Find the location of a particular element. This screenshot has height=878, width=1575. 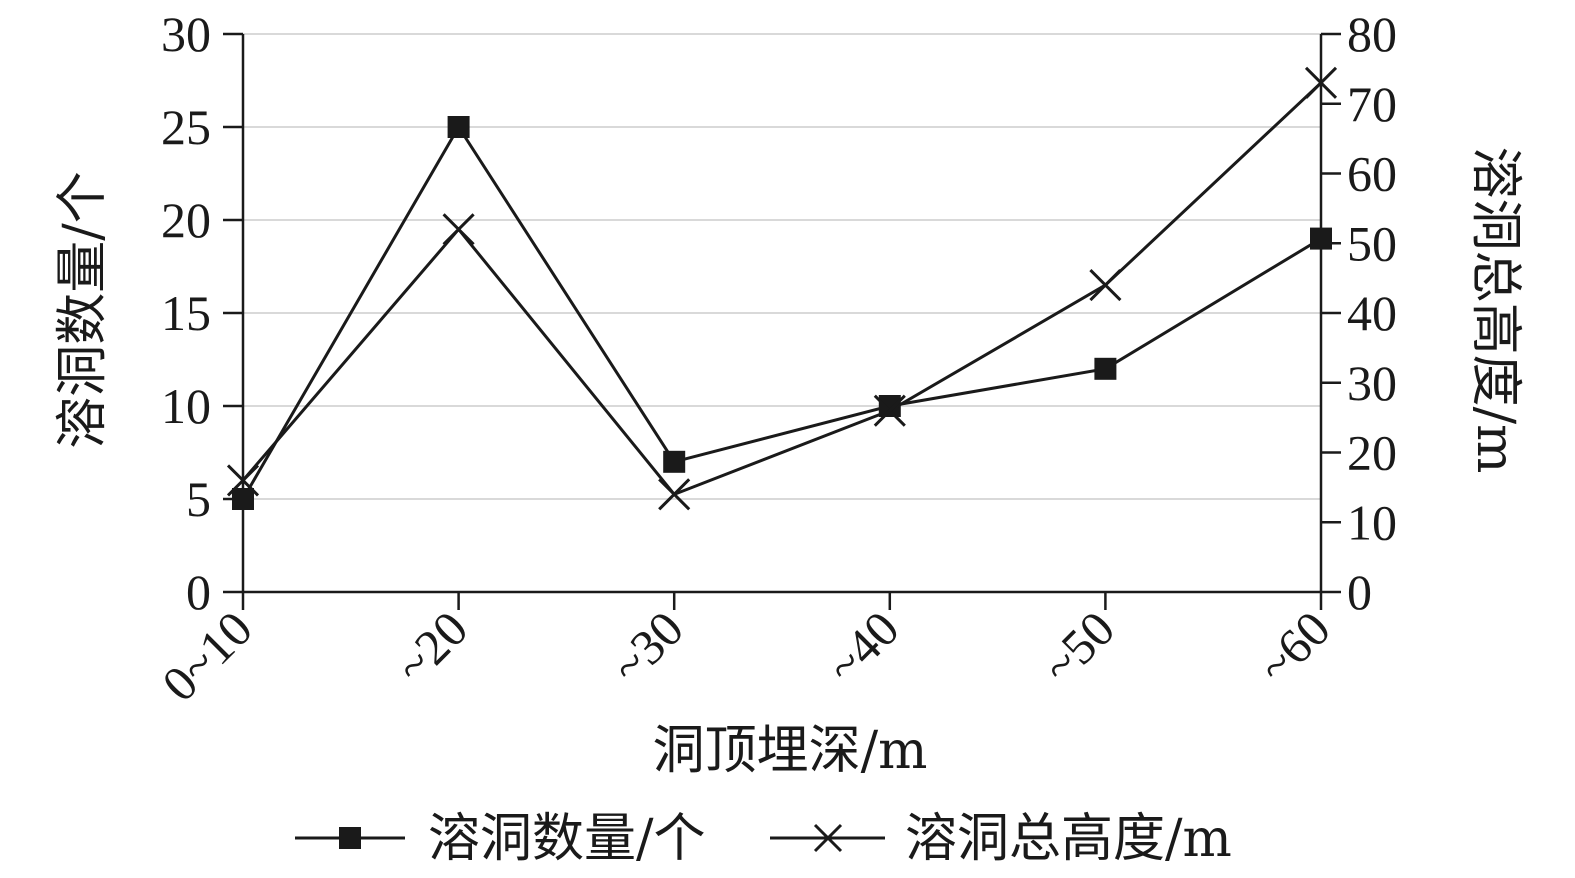

legend-label-height: 溶洞总高度/m is located at coordinates (1068, 839).